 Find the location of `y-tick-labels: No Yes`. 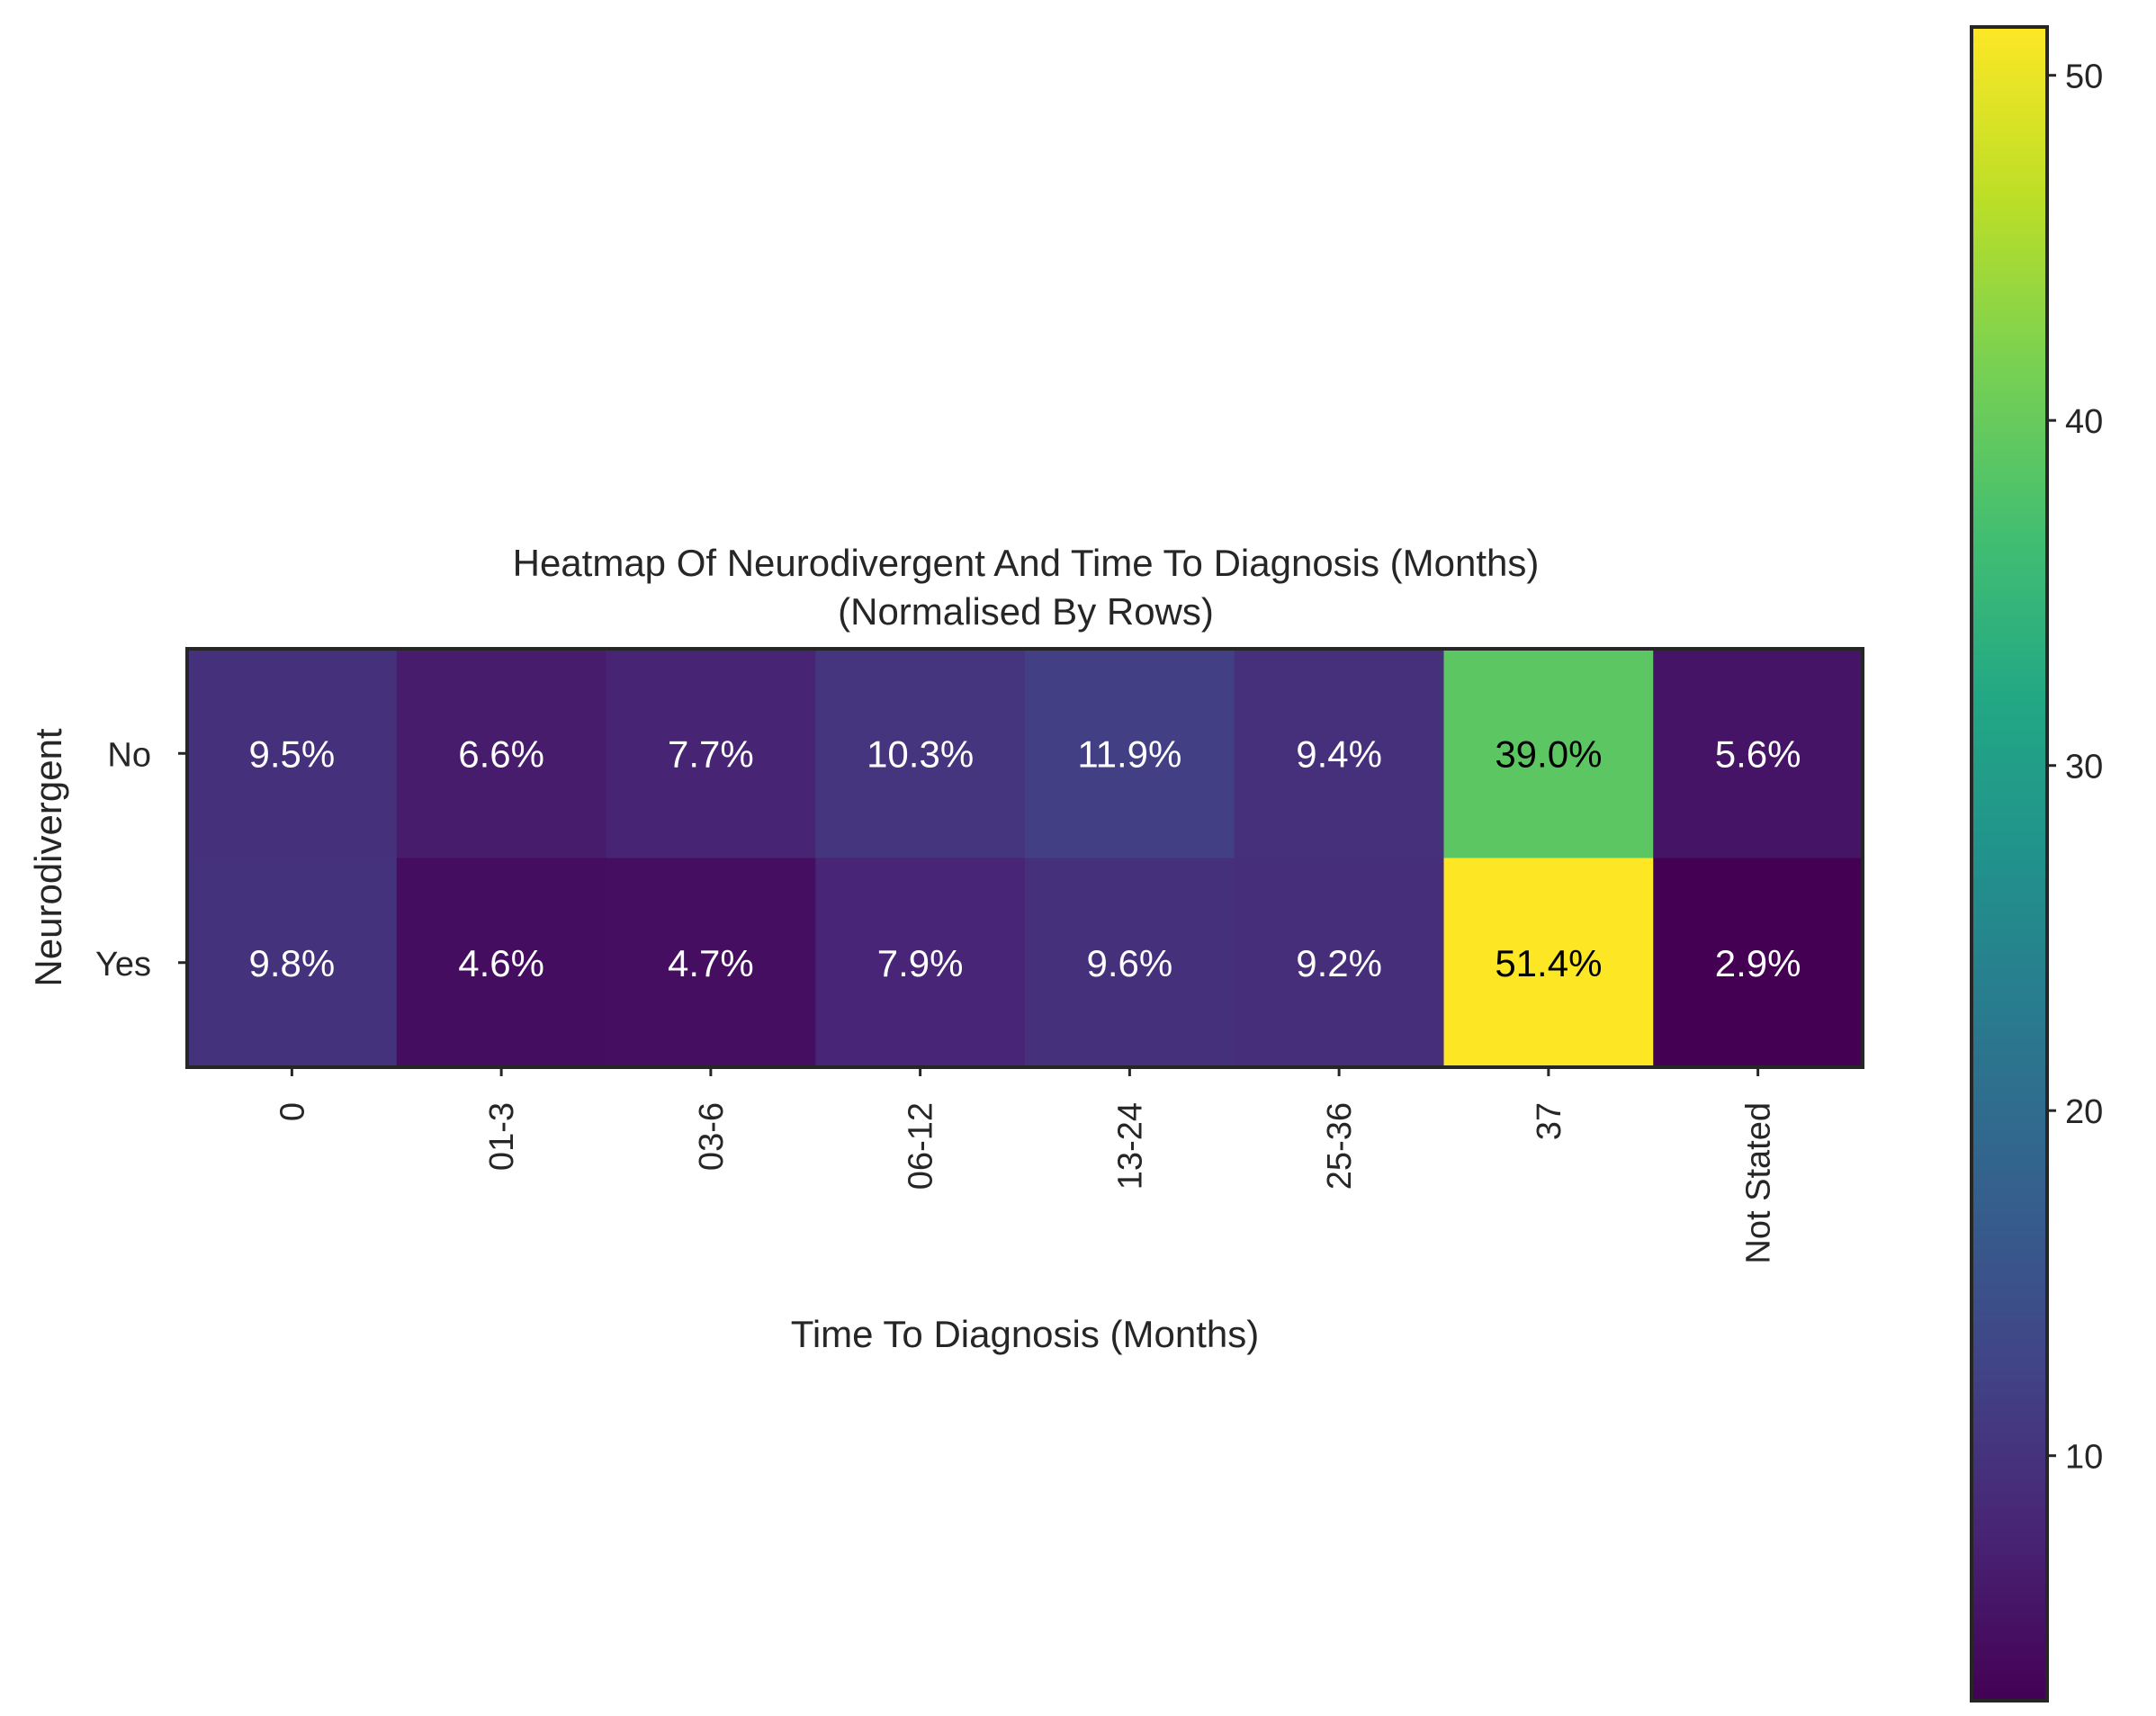

y-tick-labels: No Yes is located at coordinates (141, 860).